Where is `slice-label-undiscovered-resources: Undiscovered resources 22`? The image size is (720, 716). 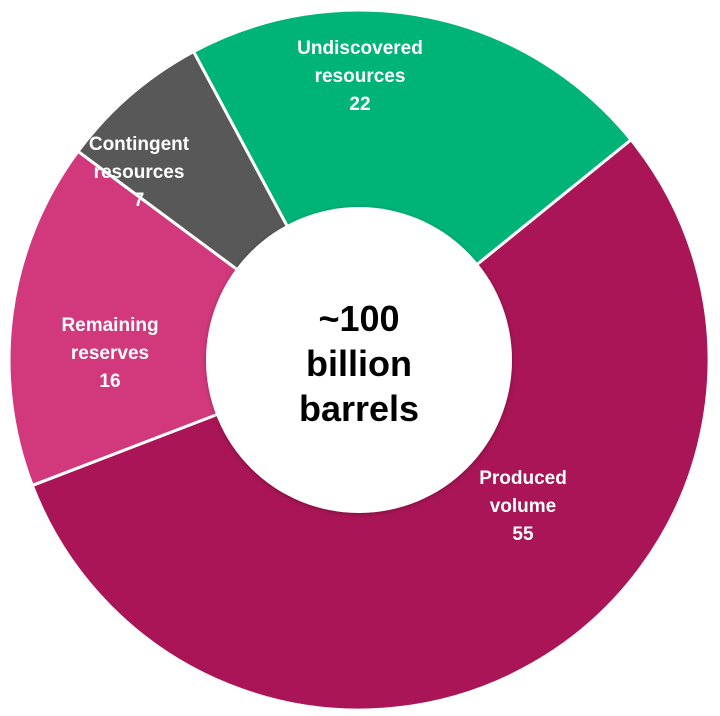 slice-label-undiscovered-resources: Undiscovered resources 22 is located at coordinates (360, 76).